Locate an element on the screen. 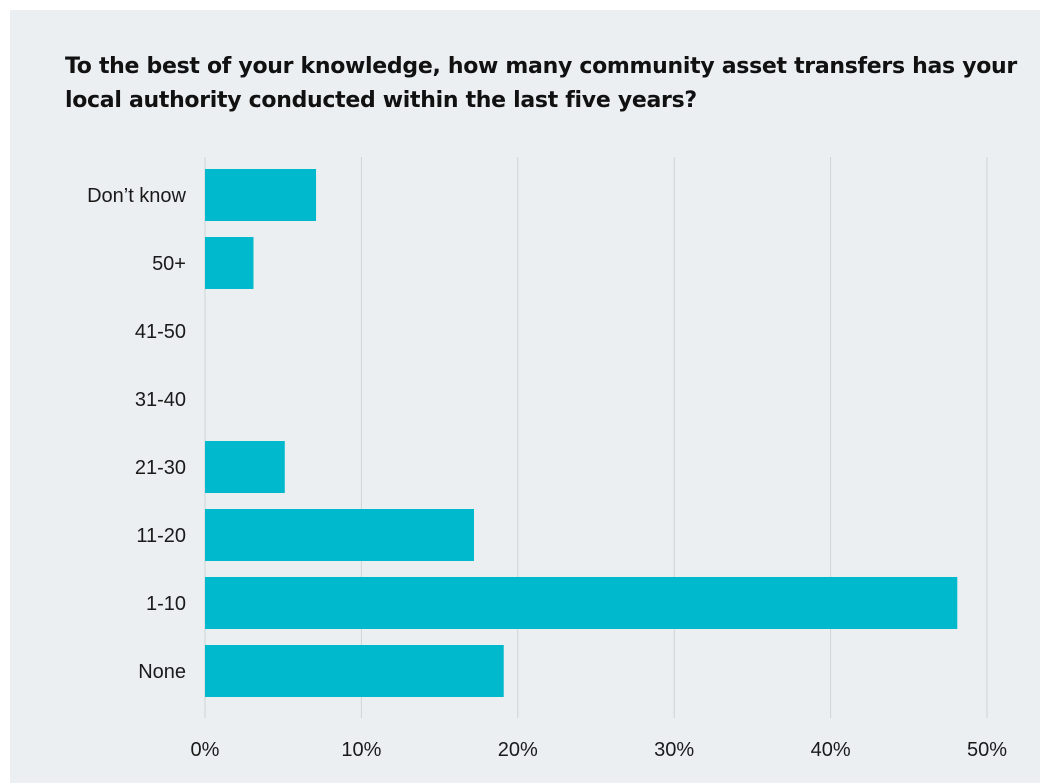 The width and height of the screenshot is (1040, 783). category-label: 31-40 is located at coordinates (160, 400).